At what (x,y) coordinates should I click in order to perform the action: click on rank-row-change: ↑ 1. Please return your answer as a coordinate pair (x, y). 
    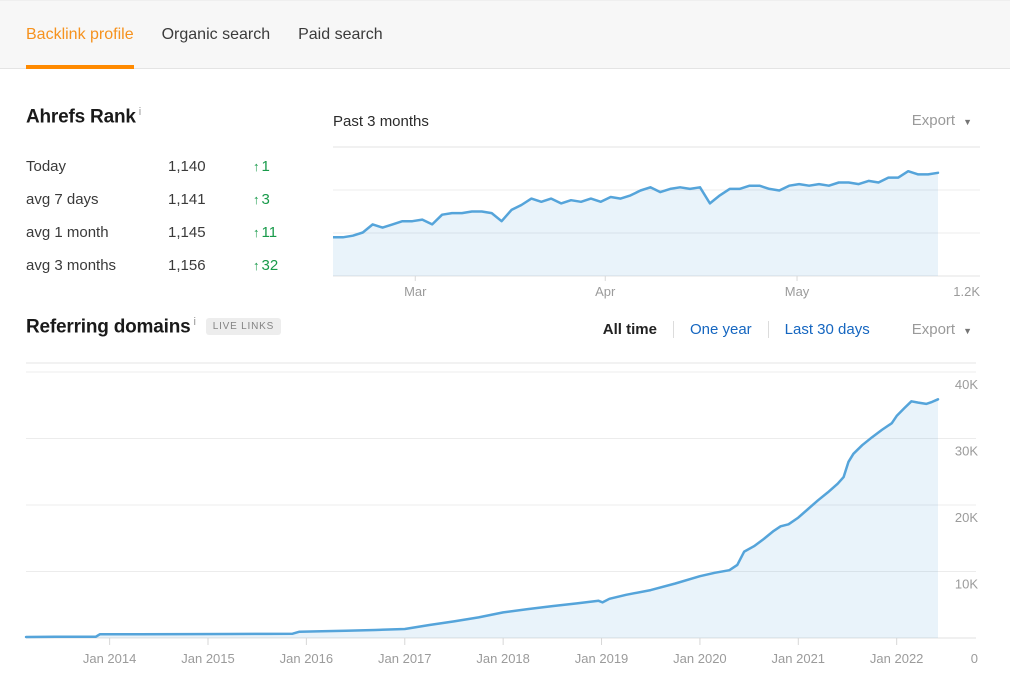
    Looking at the image, I should click on (261, 166).